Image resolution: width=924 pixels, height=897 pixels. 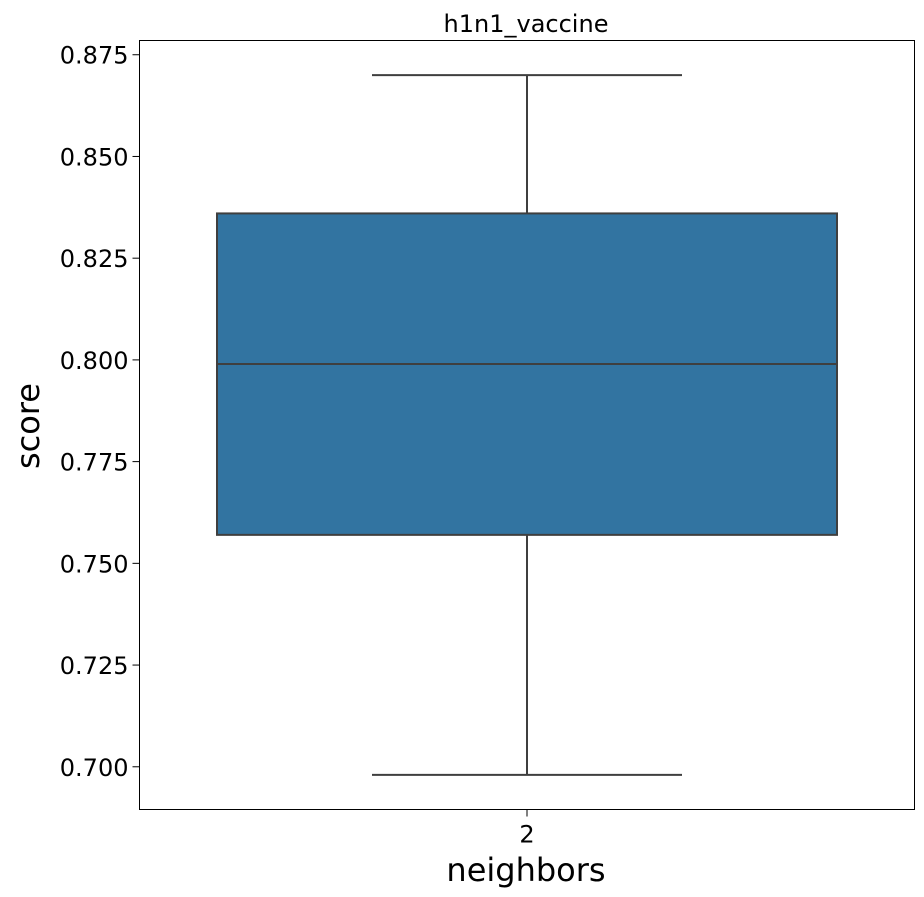 What do you see at coordinates (94, 463) in the screenshot?
I see `y-tick-label: 0.775` at bounding box center [94, 463].